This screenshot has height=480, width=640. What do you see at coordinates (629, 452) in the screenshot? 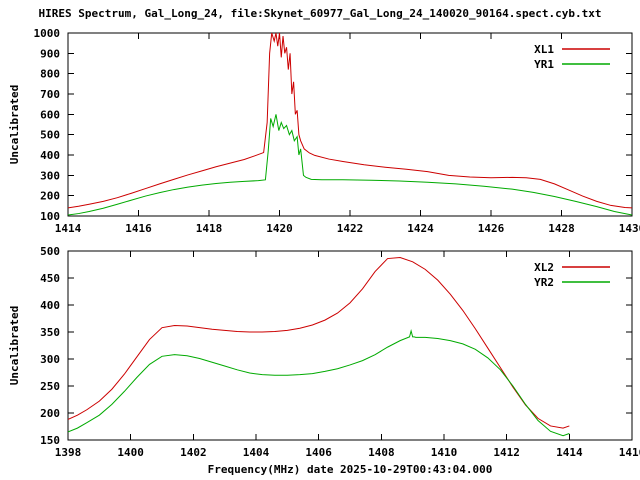
I see `bottom-x-tick-label: 1416` at bounding box center [629, 452].